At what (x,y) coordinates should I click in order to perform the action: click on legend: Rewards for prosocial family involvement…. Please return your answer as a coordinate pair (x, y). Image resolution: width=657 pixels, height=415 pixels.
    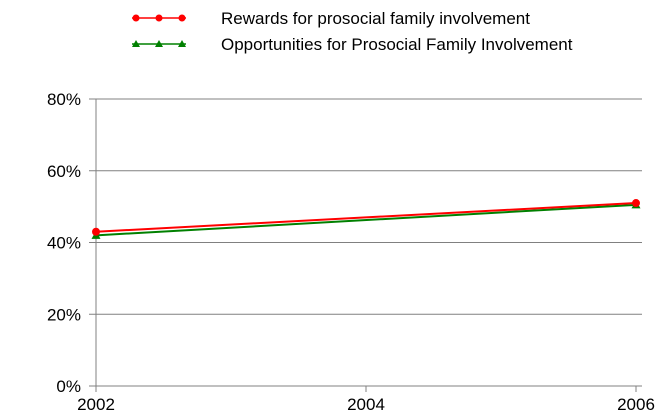
    Looking at the image, I should click on (352, 31).